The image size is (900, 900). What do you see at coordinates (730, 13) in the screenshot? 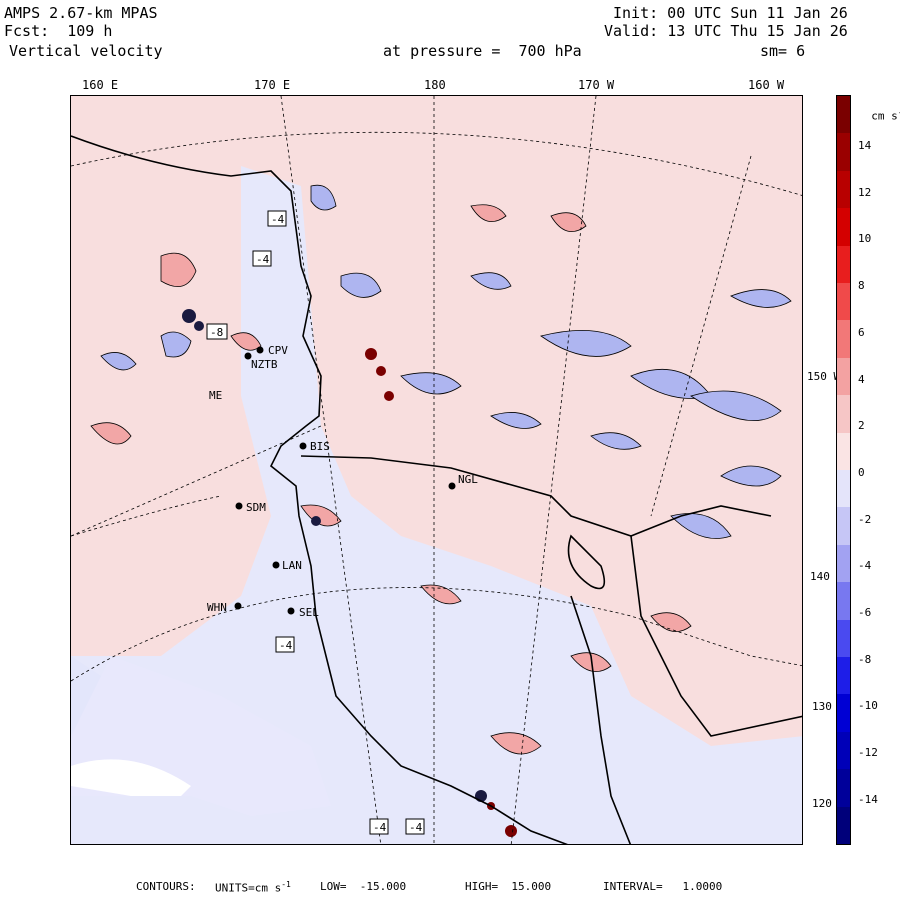
I see `init-time: Init: 00 UTC Sun 11 Jan 26` at bounding box center [730, 13].